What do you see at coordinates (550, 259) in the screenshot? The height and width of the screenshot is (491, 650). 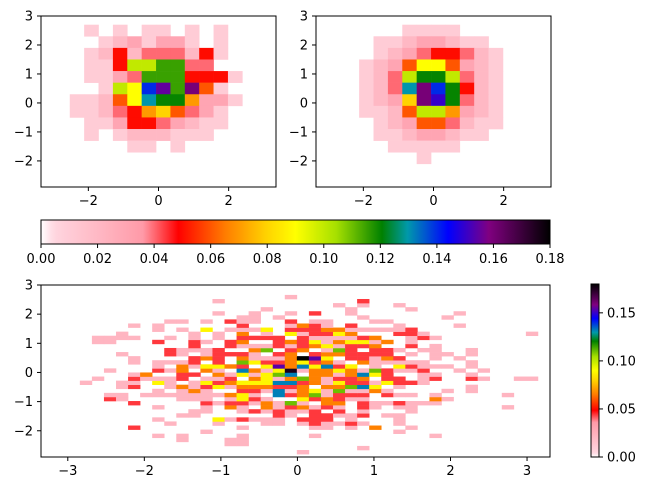 I see `colorbar-tick-label: 0.18` at bounding box center [550, 259].